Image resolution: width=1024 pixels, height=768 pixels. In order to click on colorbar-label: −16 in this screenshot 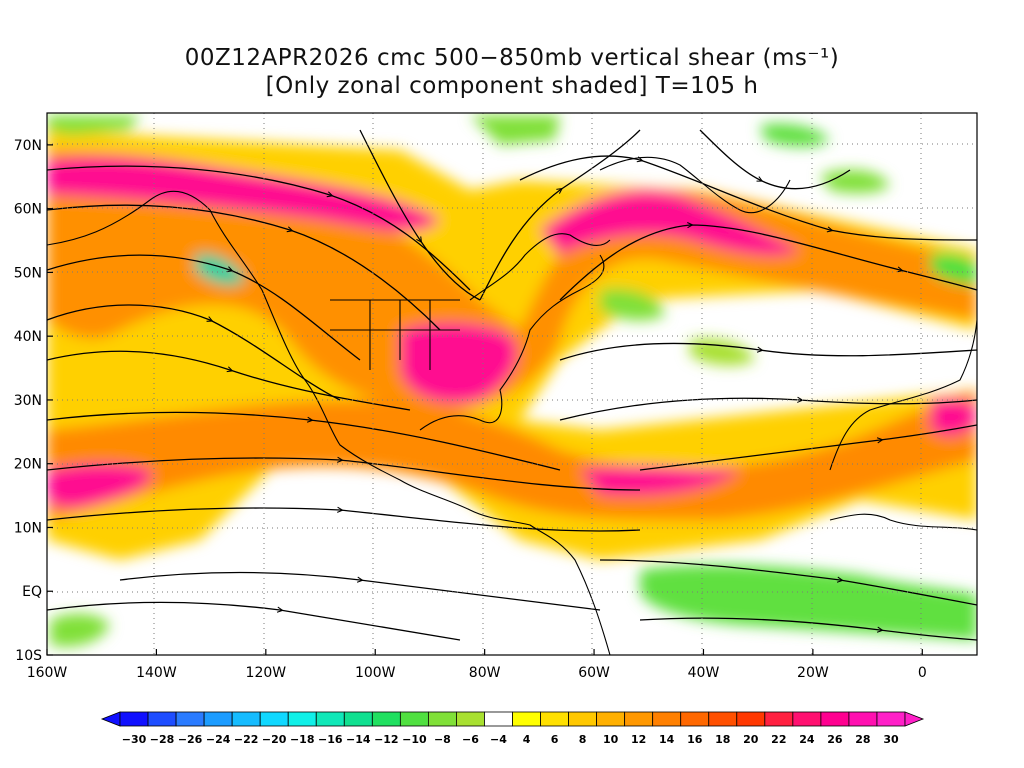, I will do `click(330, 739)`.